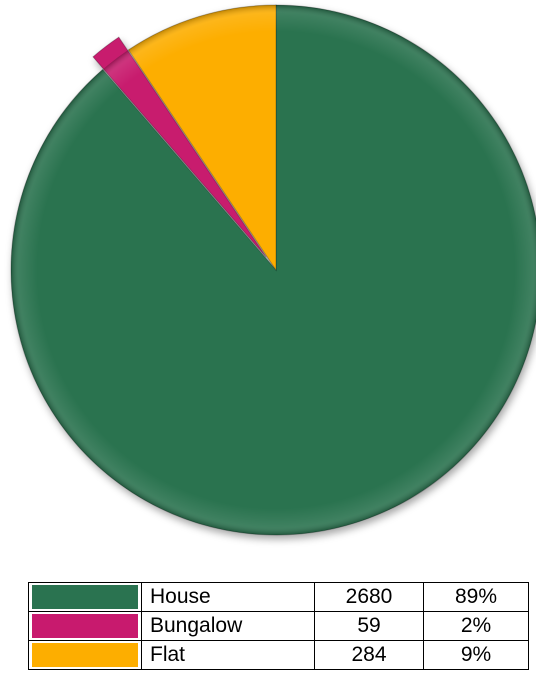  Describe the element at coordinates (369, 626) in the screenshot. I see `count-bungalow: 59` at that location.